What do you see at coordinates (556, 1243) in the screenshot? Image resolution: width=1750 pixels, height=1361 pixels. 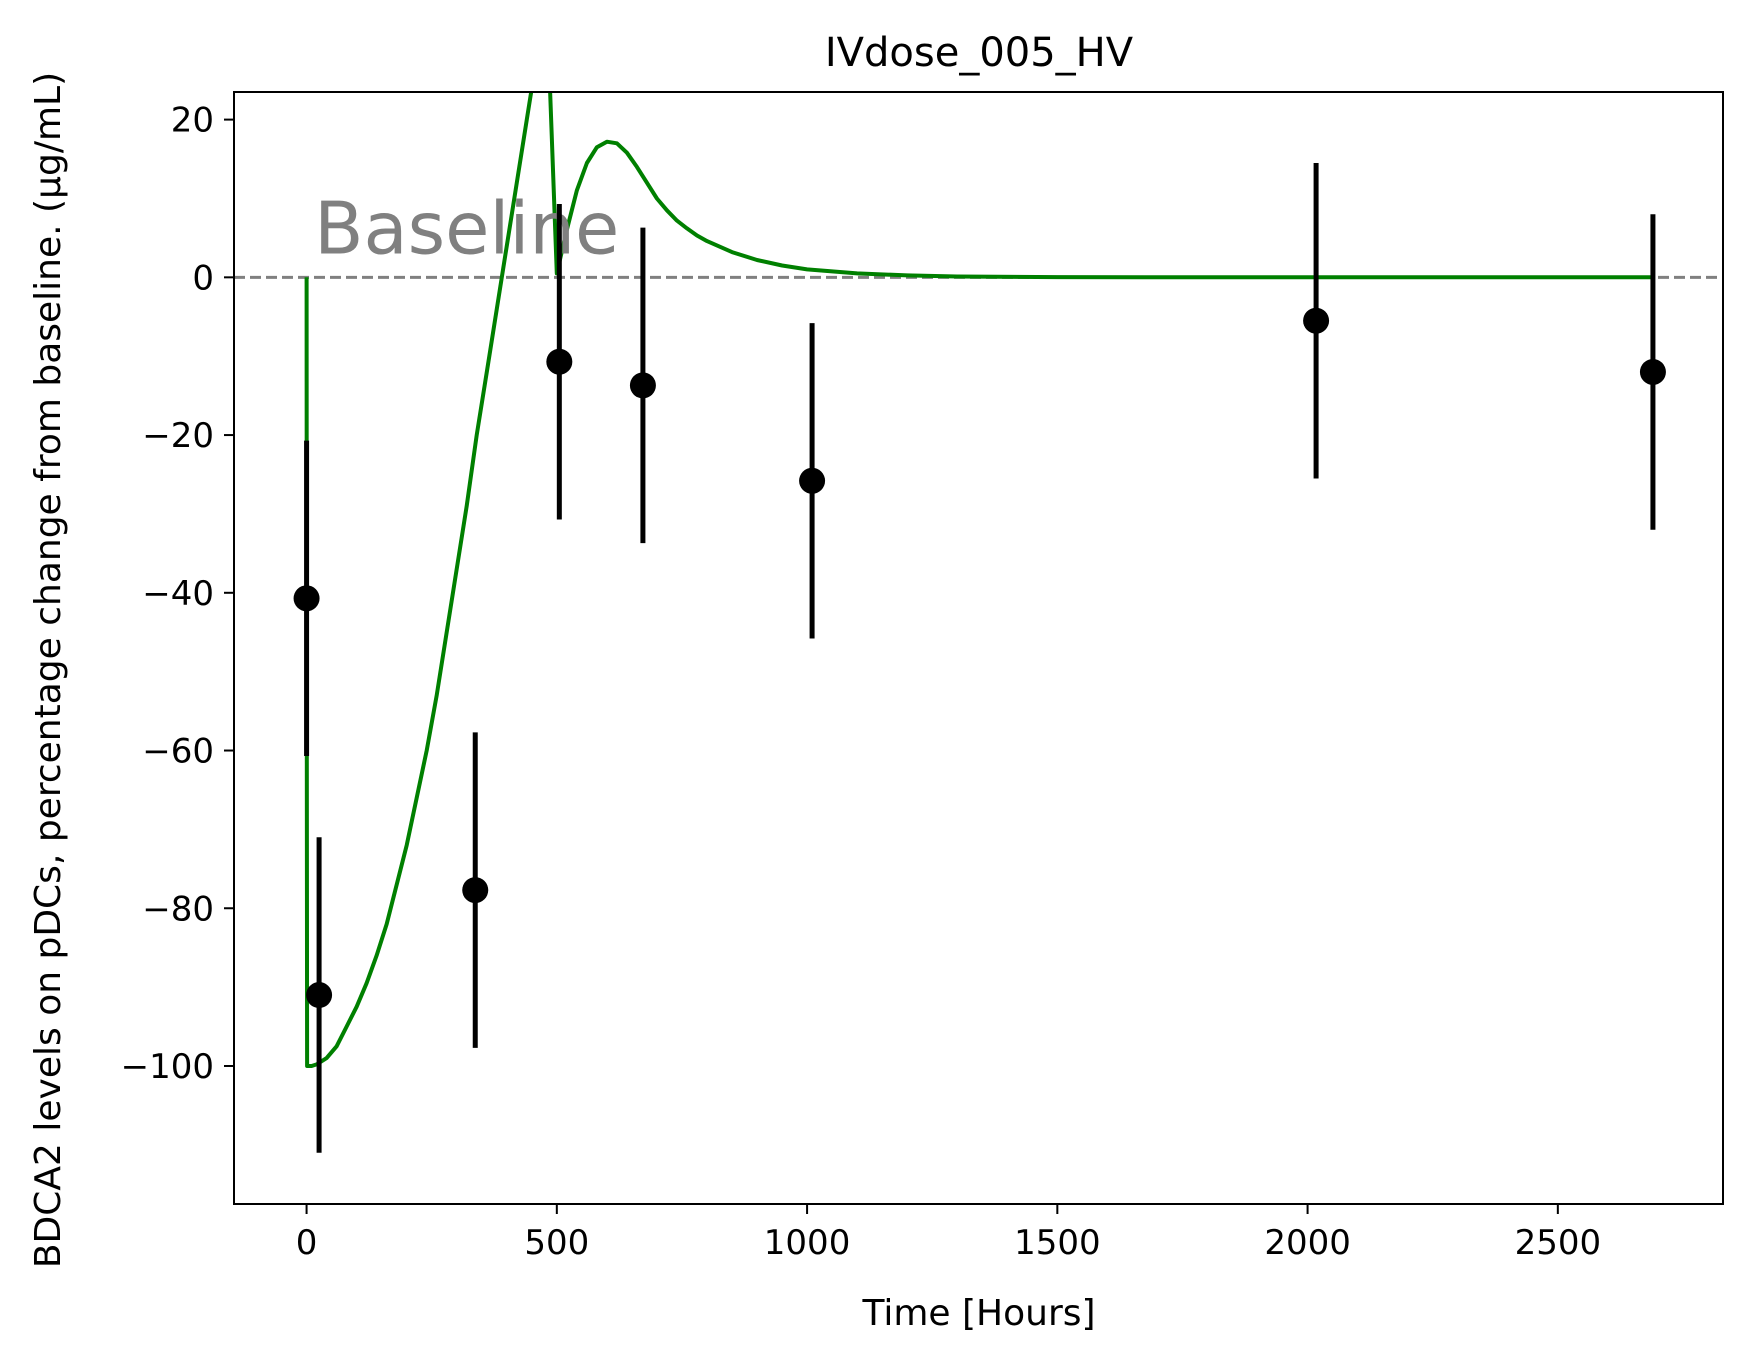 I see `x-tick-label: 500` at bounding box center [556, 1243].